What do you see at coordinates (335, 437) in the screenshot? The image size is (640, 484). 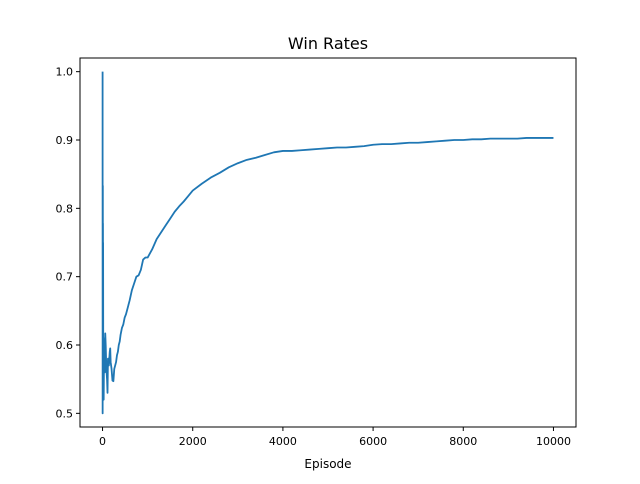 I see `x-axis: 0 2000 4000 6000 8000 10000` at bounding box center [335, 437].